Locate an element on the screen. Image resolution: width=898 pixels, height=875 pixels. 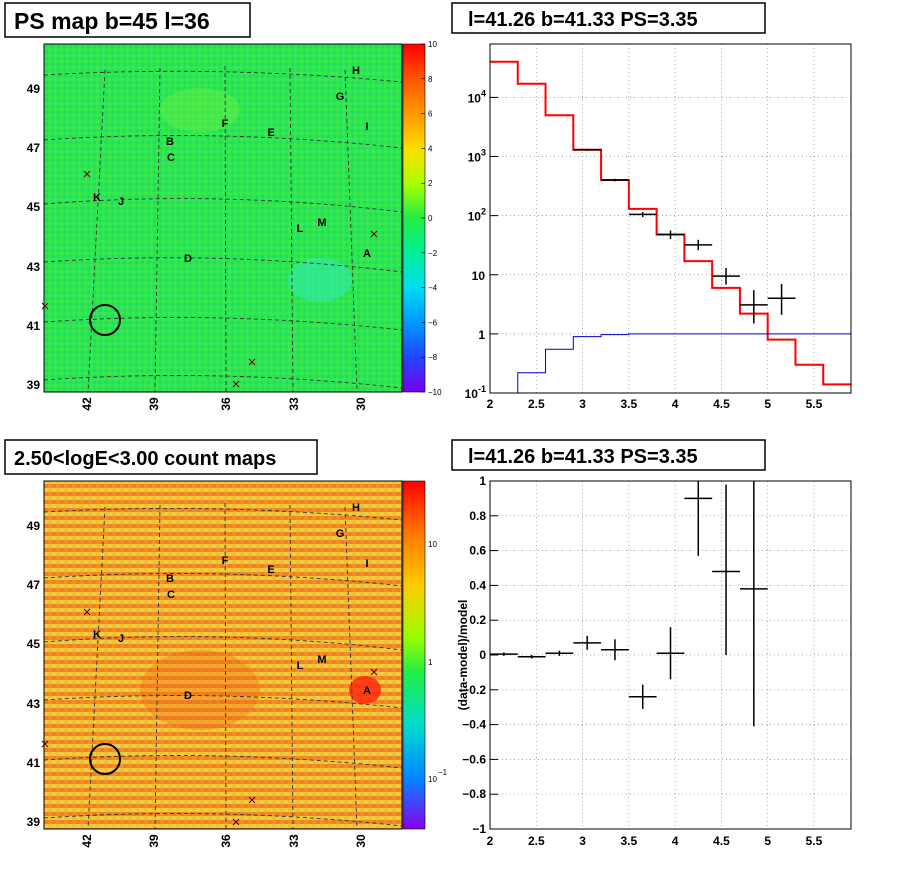
count-map-lon-tick: 39 is located at coordinates (154, 841).